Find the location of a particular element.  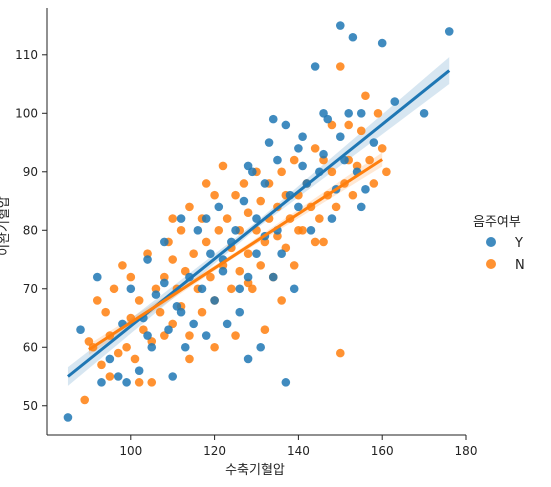

y-tick-label: 60 is located at coordinates (30, 347).